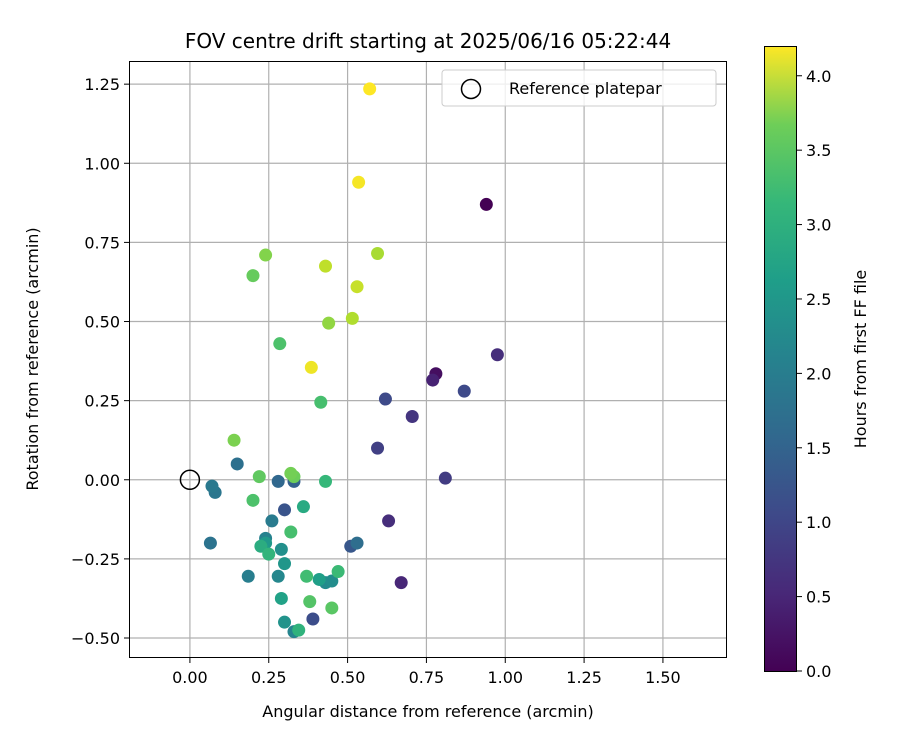 The height and width of the screenshot is (750, 900). Describe the element at coordinates (102, 322) in the screenshot. I see `y-tick-label: 0.50` at that location.